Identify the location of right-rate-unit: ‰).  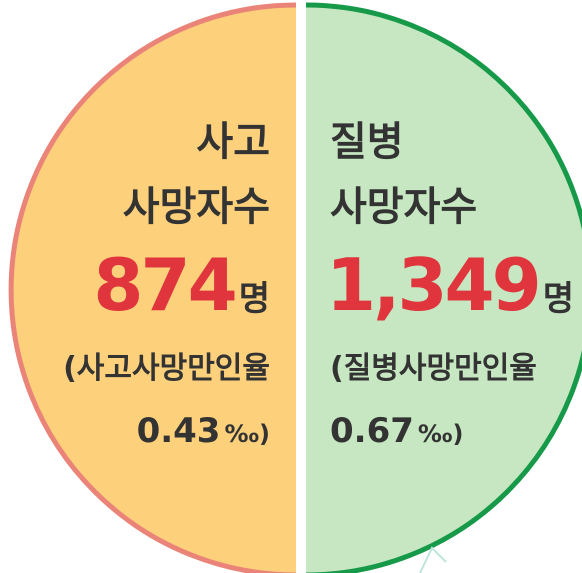
(441, 434).